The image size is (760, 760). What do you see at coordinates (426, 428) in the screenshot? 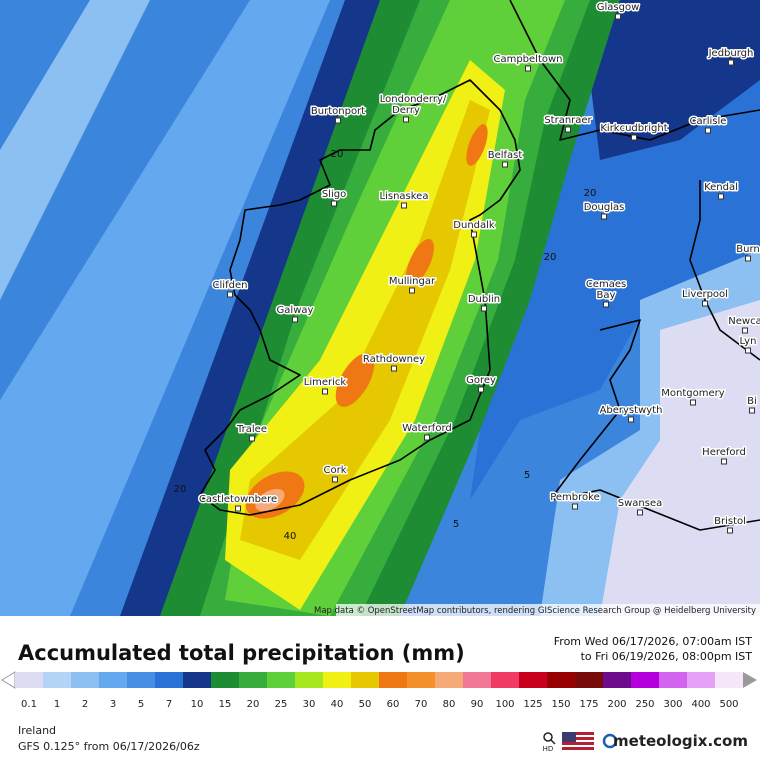
I see `place-label: Waterford` at bounding box center [426, 428].